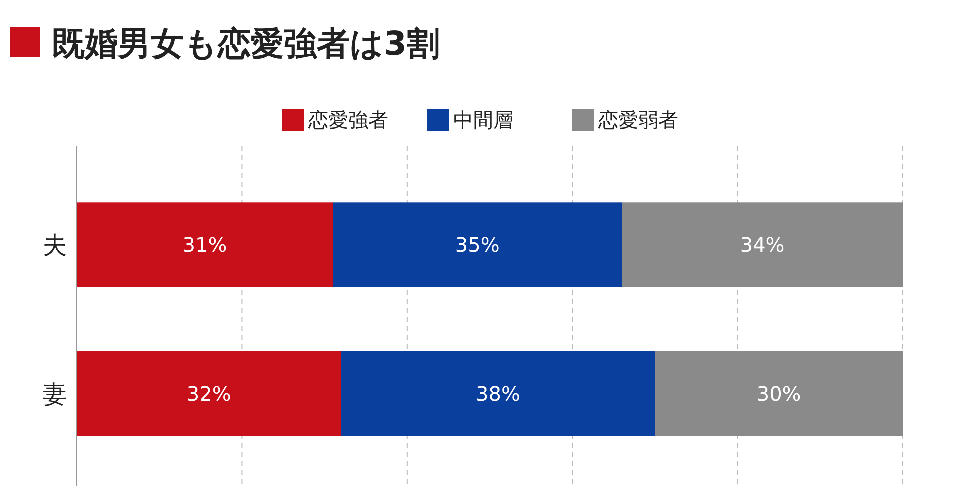  What do you see at coordinates (55, 394) in the screenshot?
I see `y-tick-label: 妻` at bounding box center [55, 394].